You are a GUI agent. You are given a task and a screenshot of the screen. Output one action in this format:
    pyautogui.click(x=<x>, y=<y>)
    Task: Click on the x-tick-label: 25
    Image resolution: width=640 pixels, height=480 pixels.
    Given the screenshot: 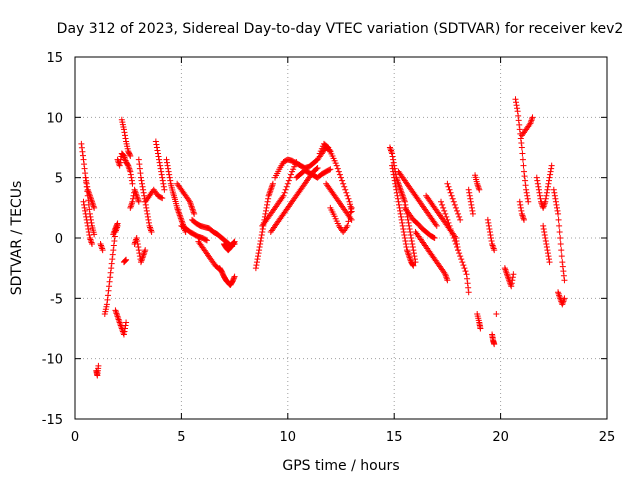 What is the action you would take?
    pyautogui.click(x=607, y=437)
    